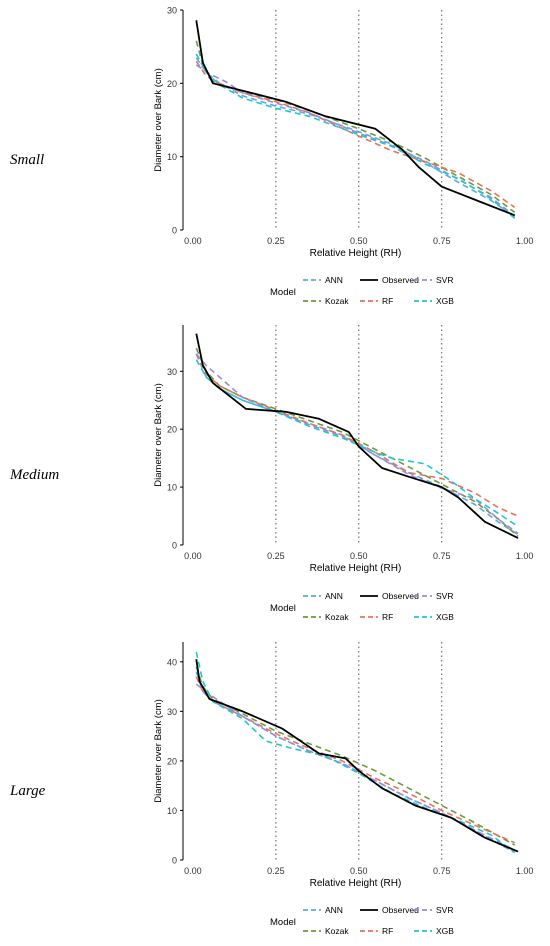 Image resolution: width=550 pixels, height=946 pixels. I want to click on group-label: Large, so click(28, 791).